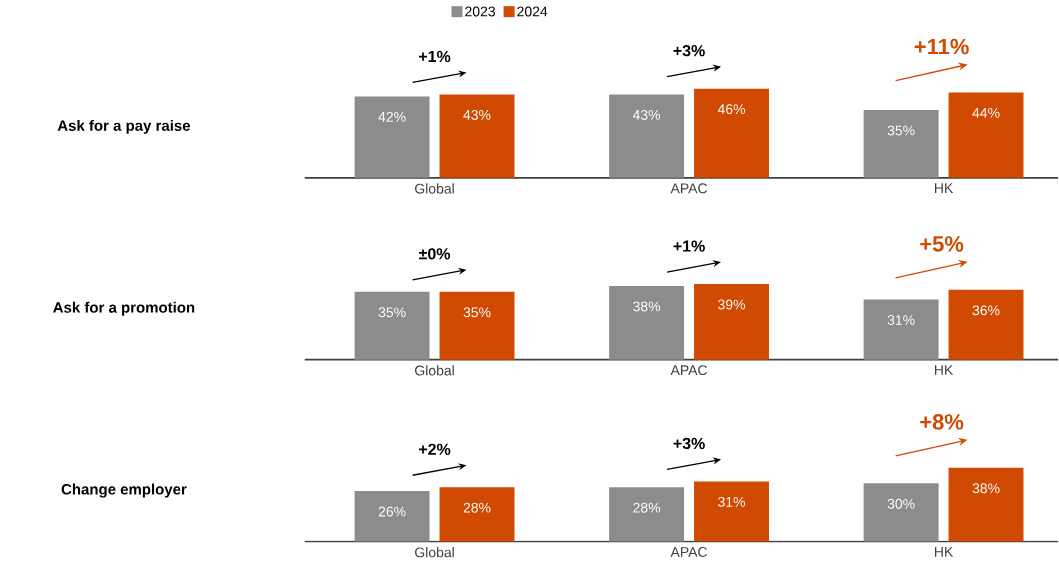 The image size is (1059, 579). I want to click on text: +5%, so click(942, 244).